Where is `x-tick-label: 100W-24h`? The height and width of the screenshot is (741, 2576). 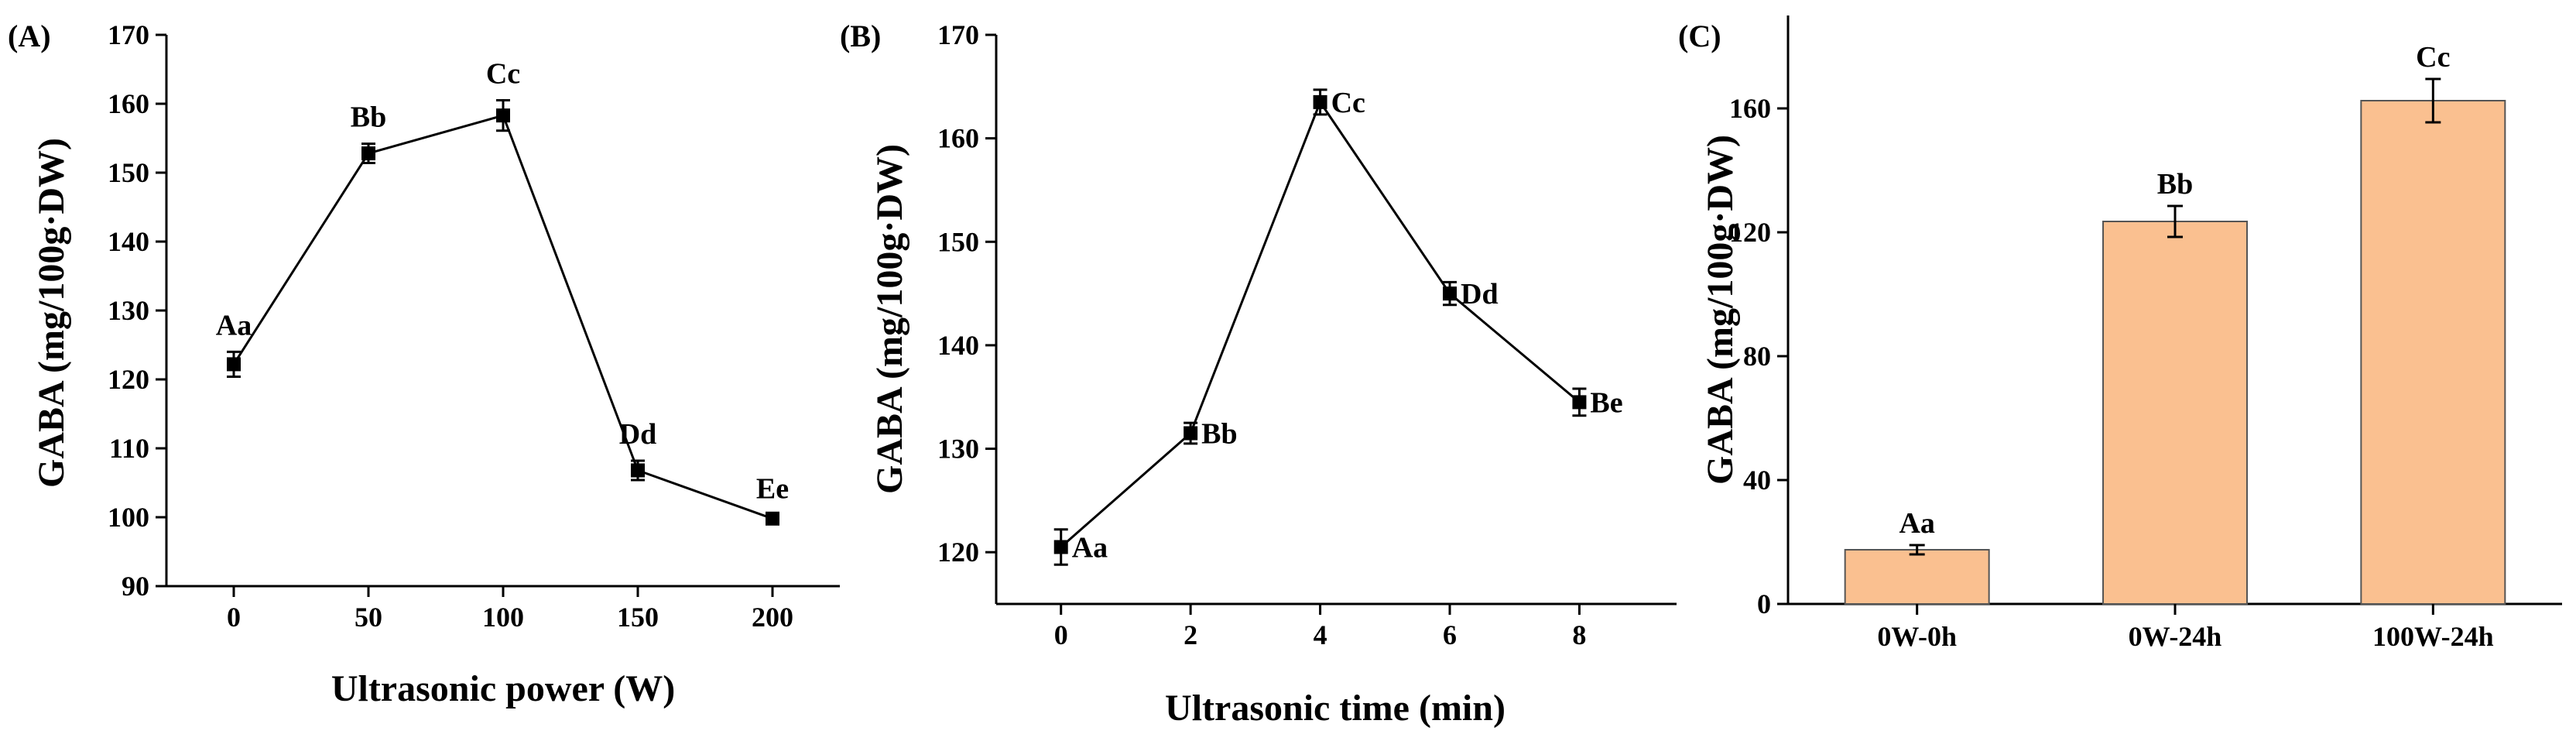 x-tick-label: 100W-24h is located at coordinates (2433, 636).